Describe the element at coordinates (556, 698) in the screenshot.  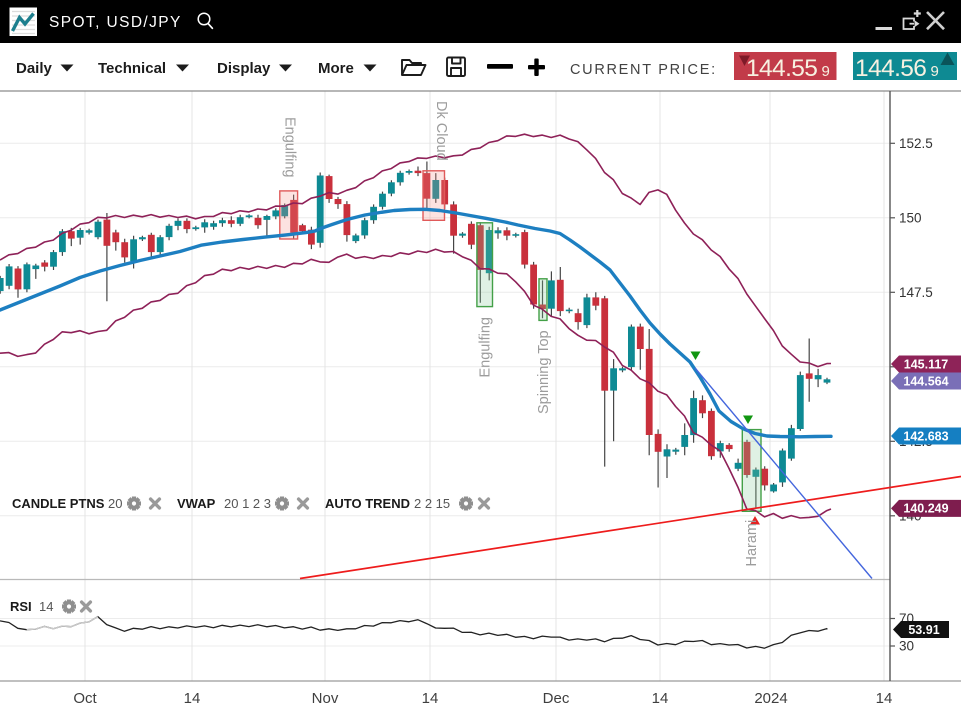
I see `svg-text: Dec` at that location.